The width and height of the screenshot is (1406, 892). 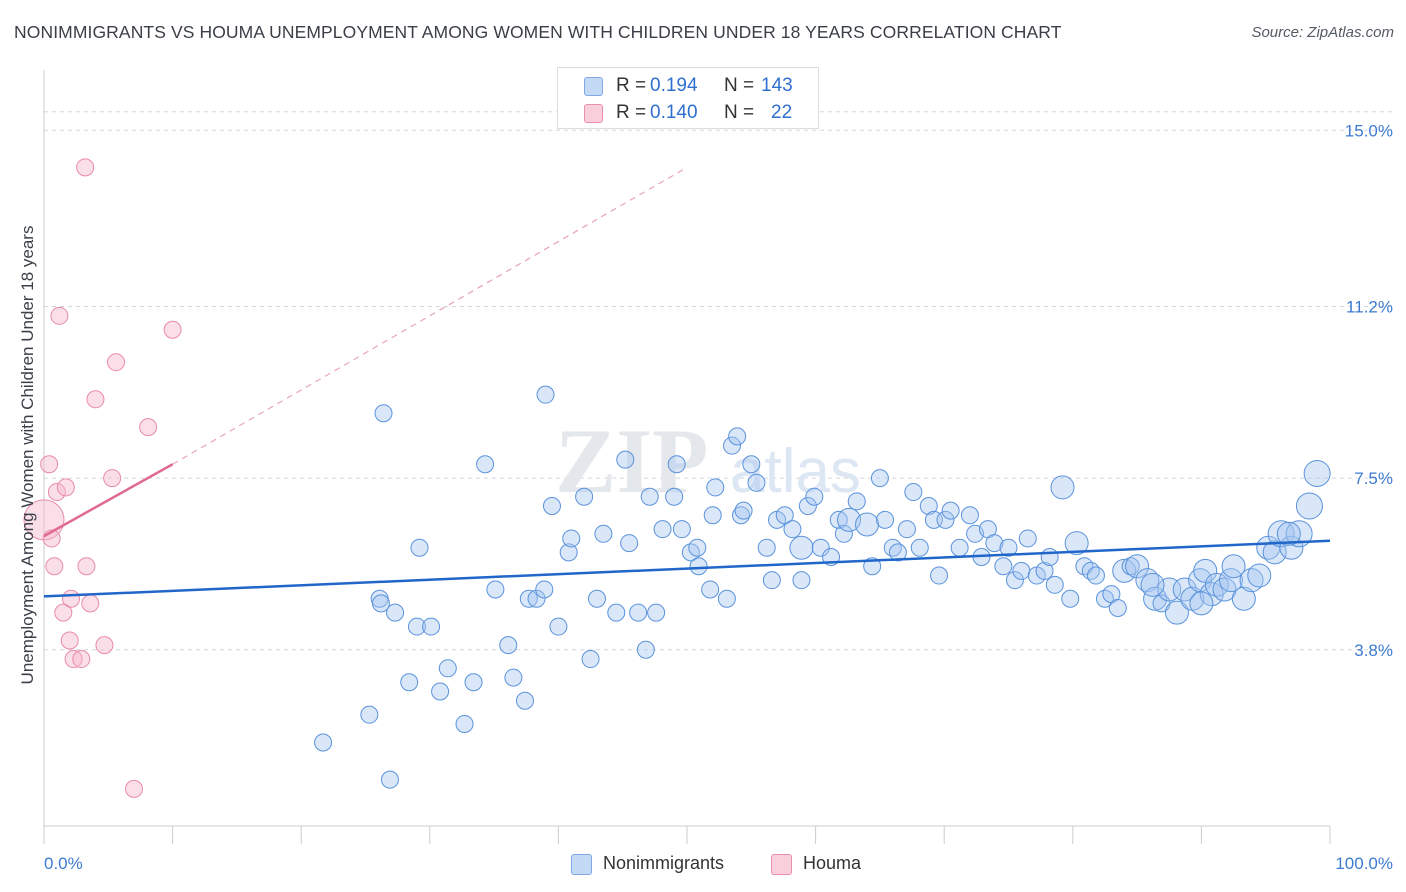 What do you see at coordinates (1373, 478) in the screenshot?
I see `y-tick-label: 7.5%` at bounding box center [1373, 478].